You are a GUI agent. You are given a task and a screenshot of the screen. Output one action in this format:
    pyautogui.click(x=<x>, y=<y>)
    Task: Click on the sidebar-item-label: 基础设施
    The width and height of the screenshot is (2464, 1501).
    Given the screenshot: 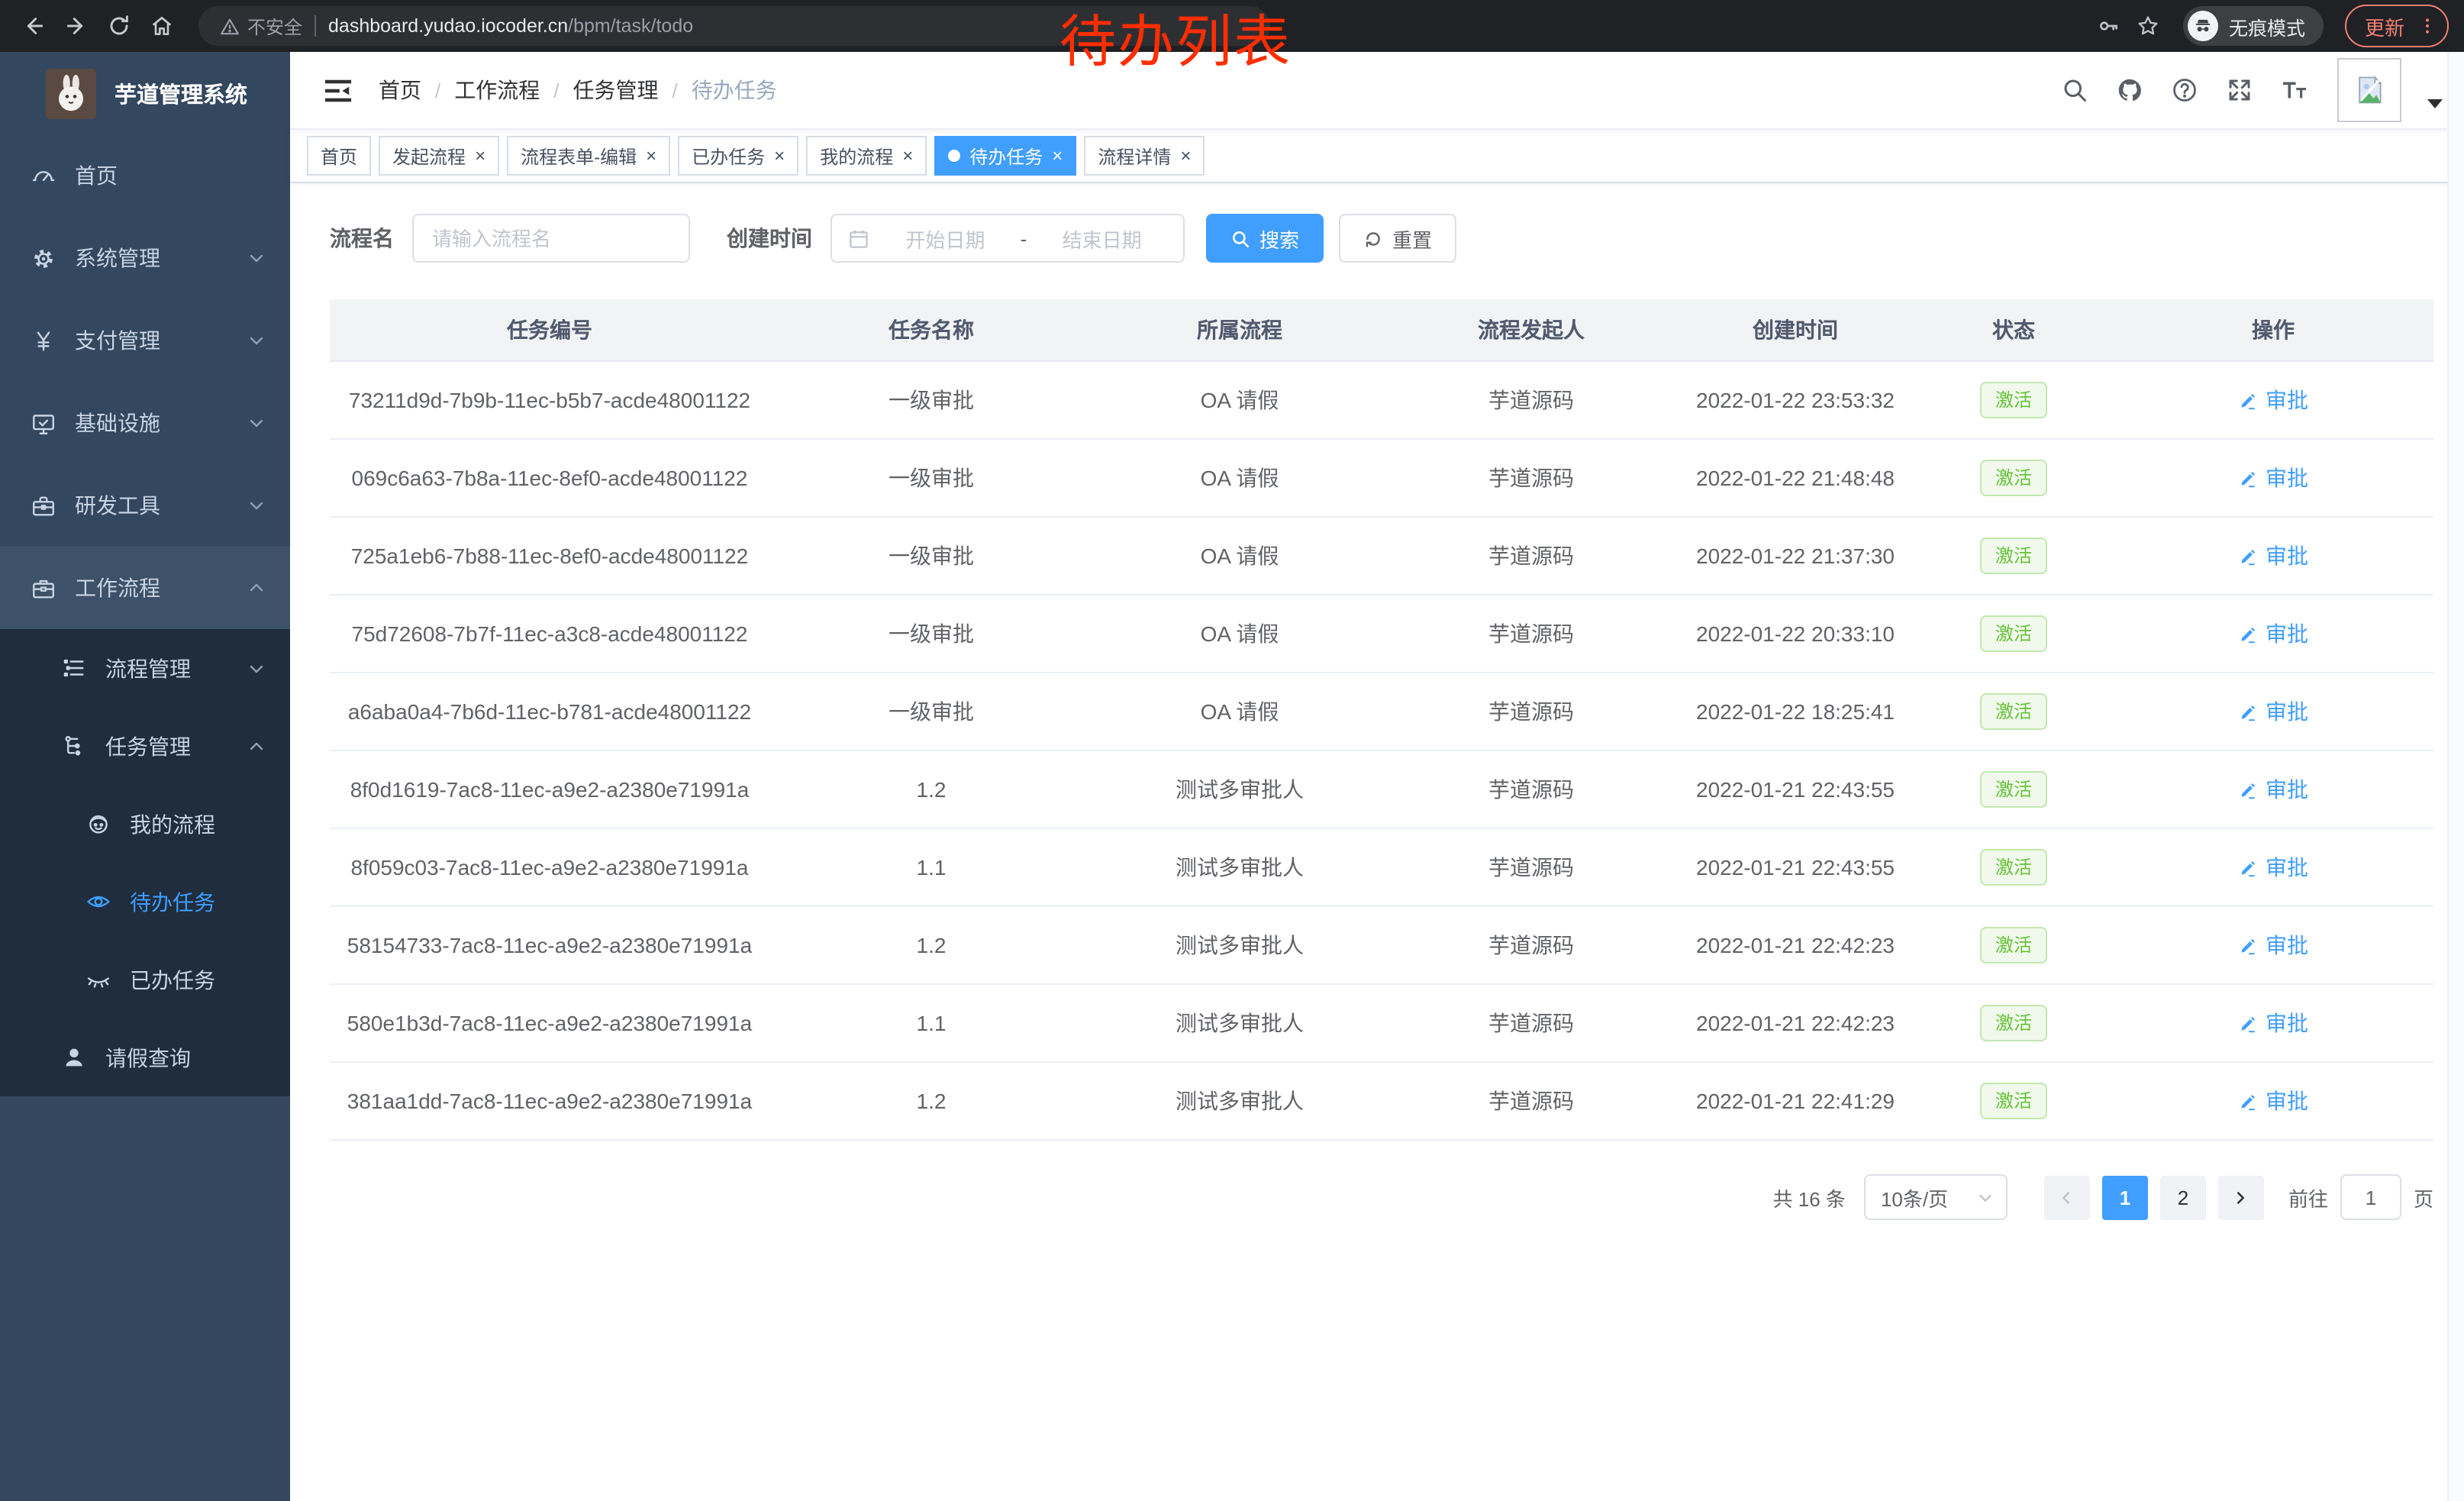 What is the action you would take?
    pyautogui.click(x=118, y=423)
    